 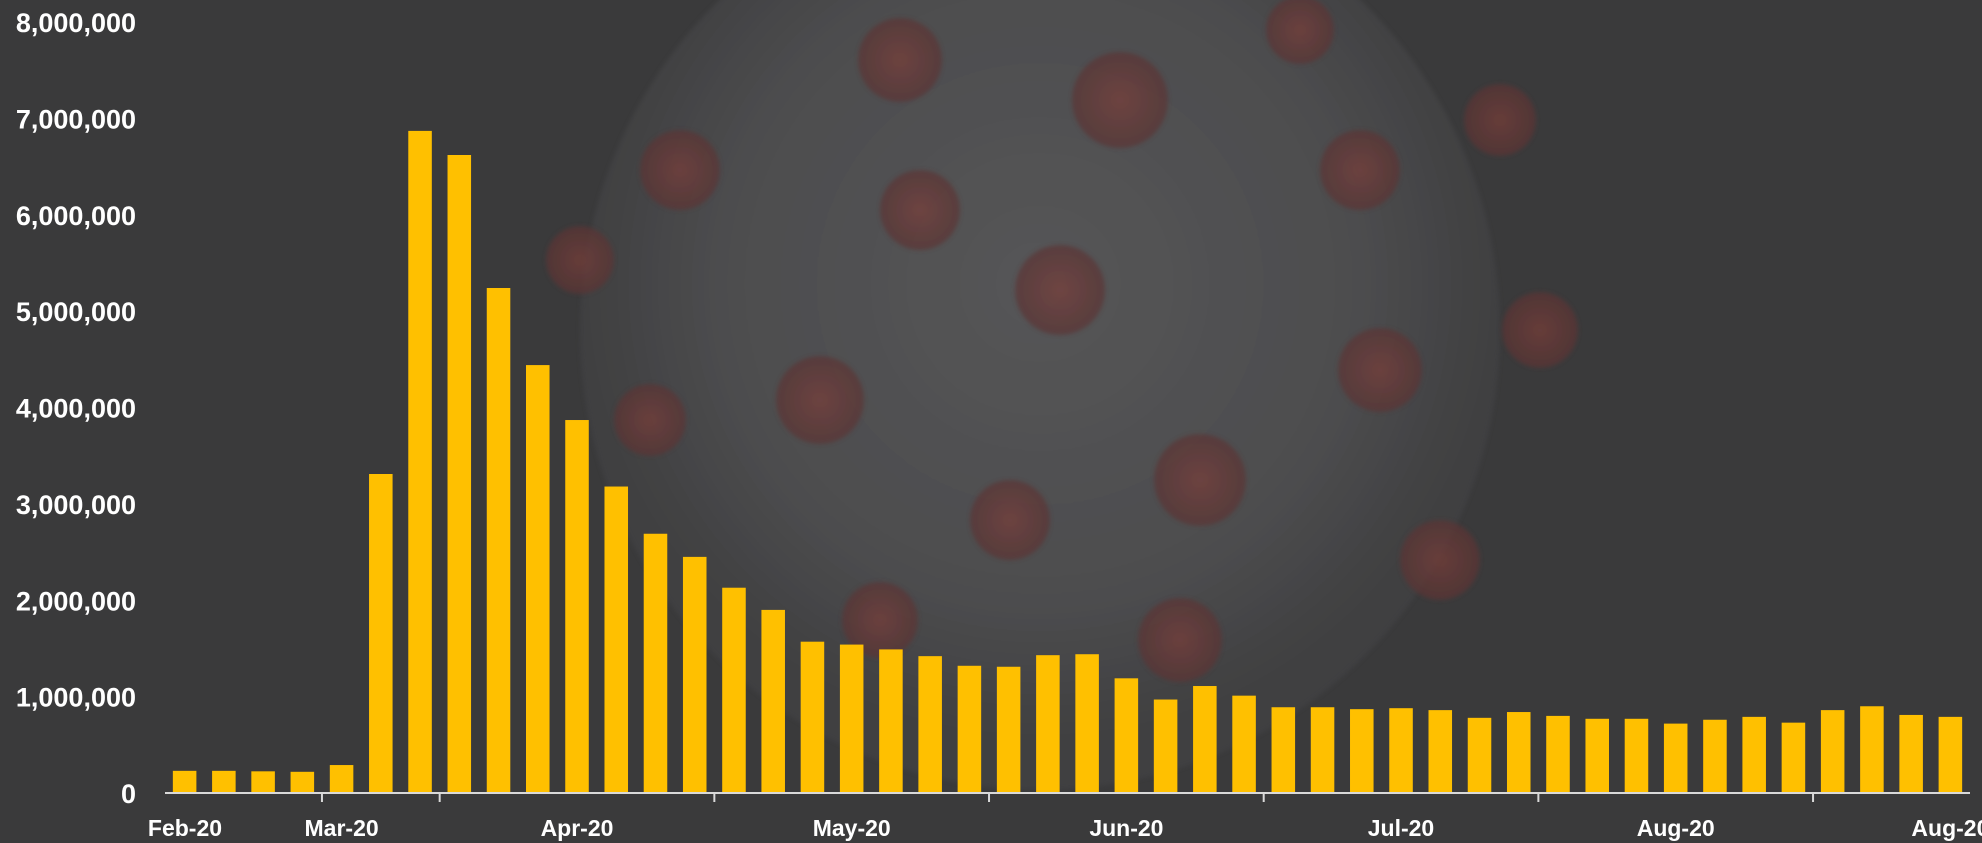 What do you see at coordinates (76, 216) in the screenshot?
I see `y-tick-label: 6,000,000` at bounding box center [76, 216].